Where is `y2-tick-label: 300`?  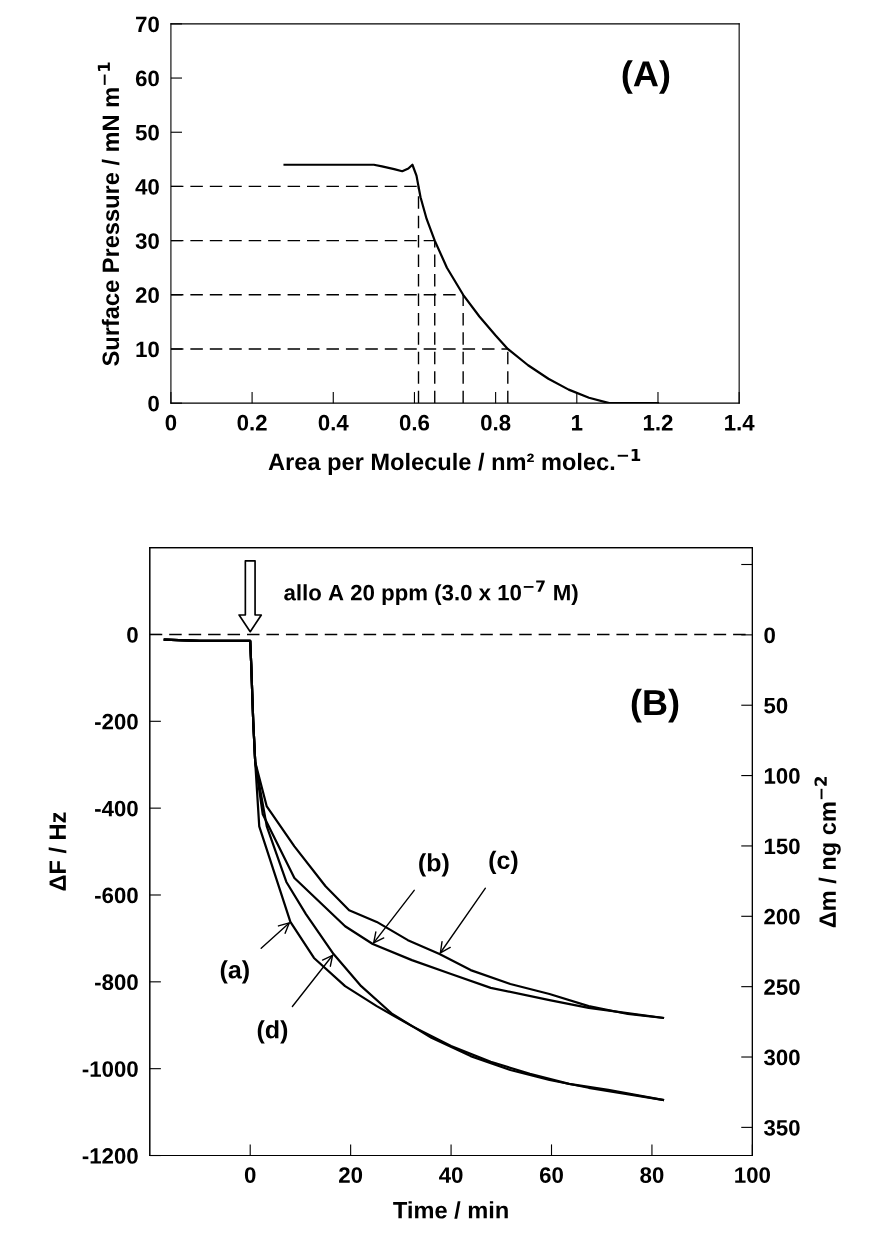 y2-tick-label: 300 is located at coordinates (782, 1057).